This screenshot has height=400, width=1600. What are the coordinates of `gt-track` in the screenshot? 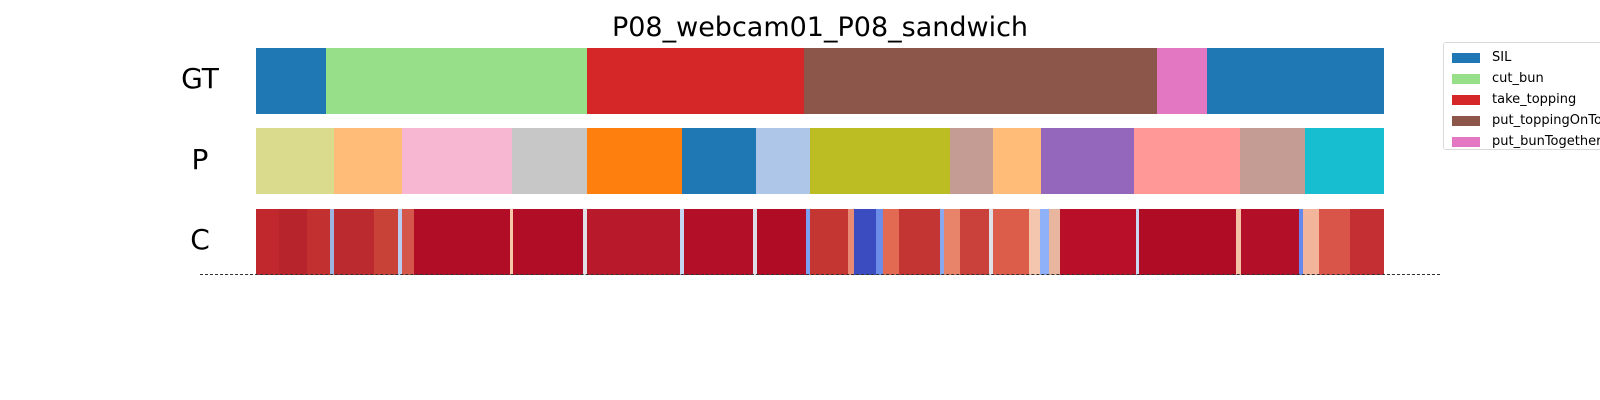 It's located at (820, 81).